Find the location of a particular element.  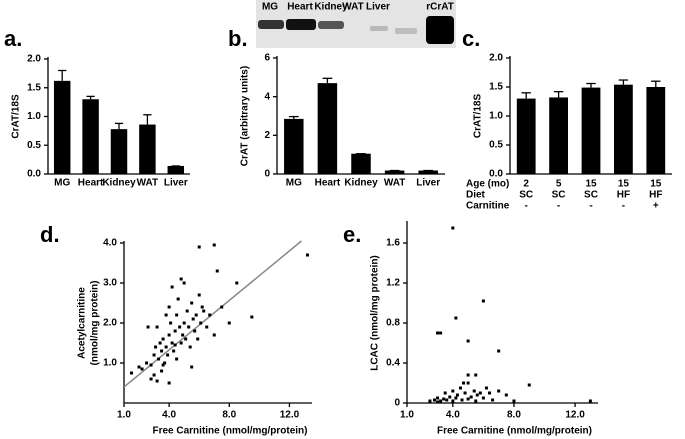

y-tick-label: 1.6 is located at coordinates (393, 243).